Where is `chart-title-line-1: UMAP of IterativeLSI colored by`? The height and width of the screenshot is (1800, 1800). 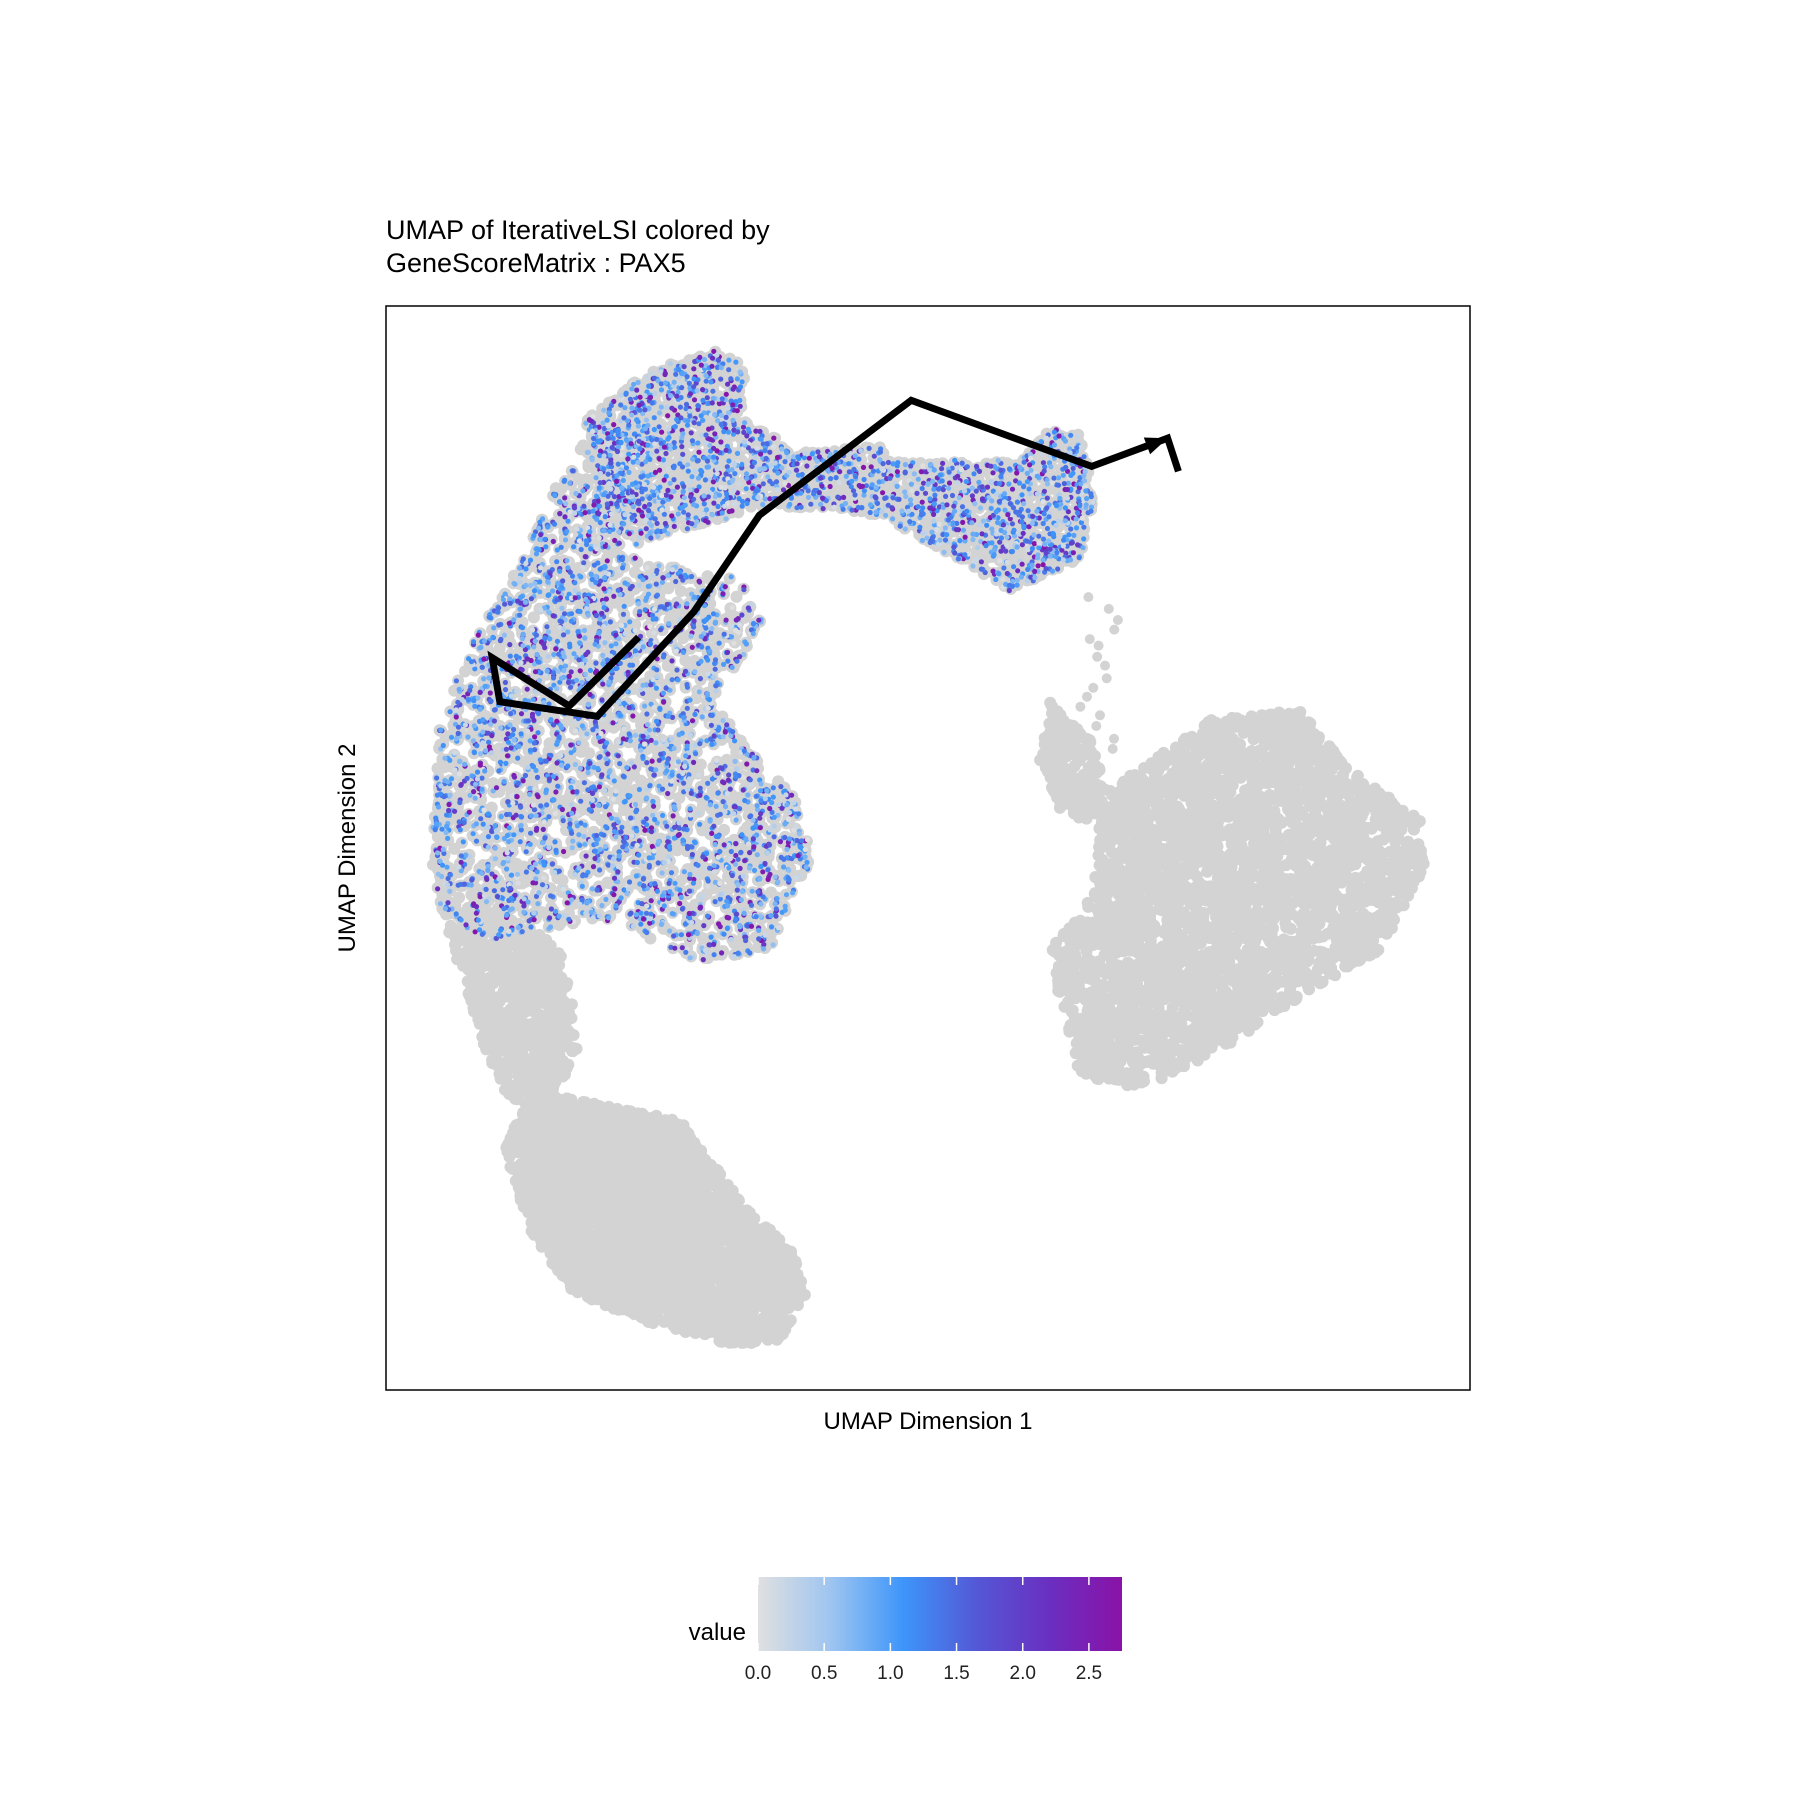
chart-title-line-1: UMAP of IterativeLSI colored by is located at coordinates (578, 230).